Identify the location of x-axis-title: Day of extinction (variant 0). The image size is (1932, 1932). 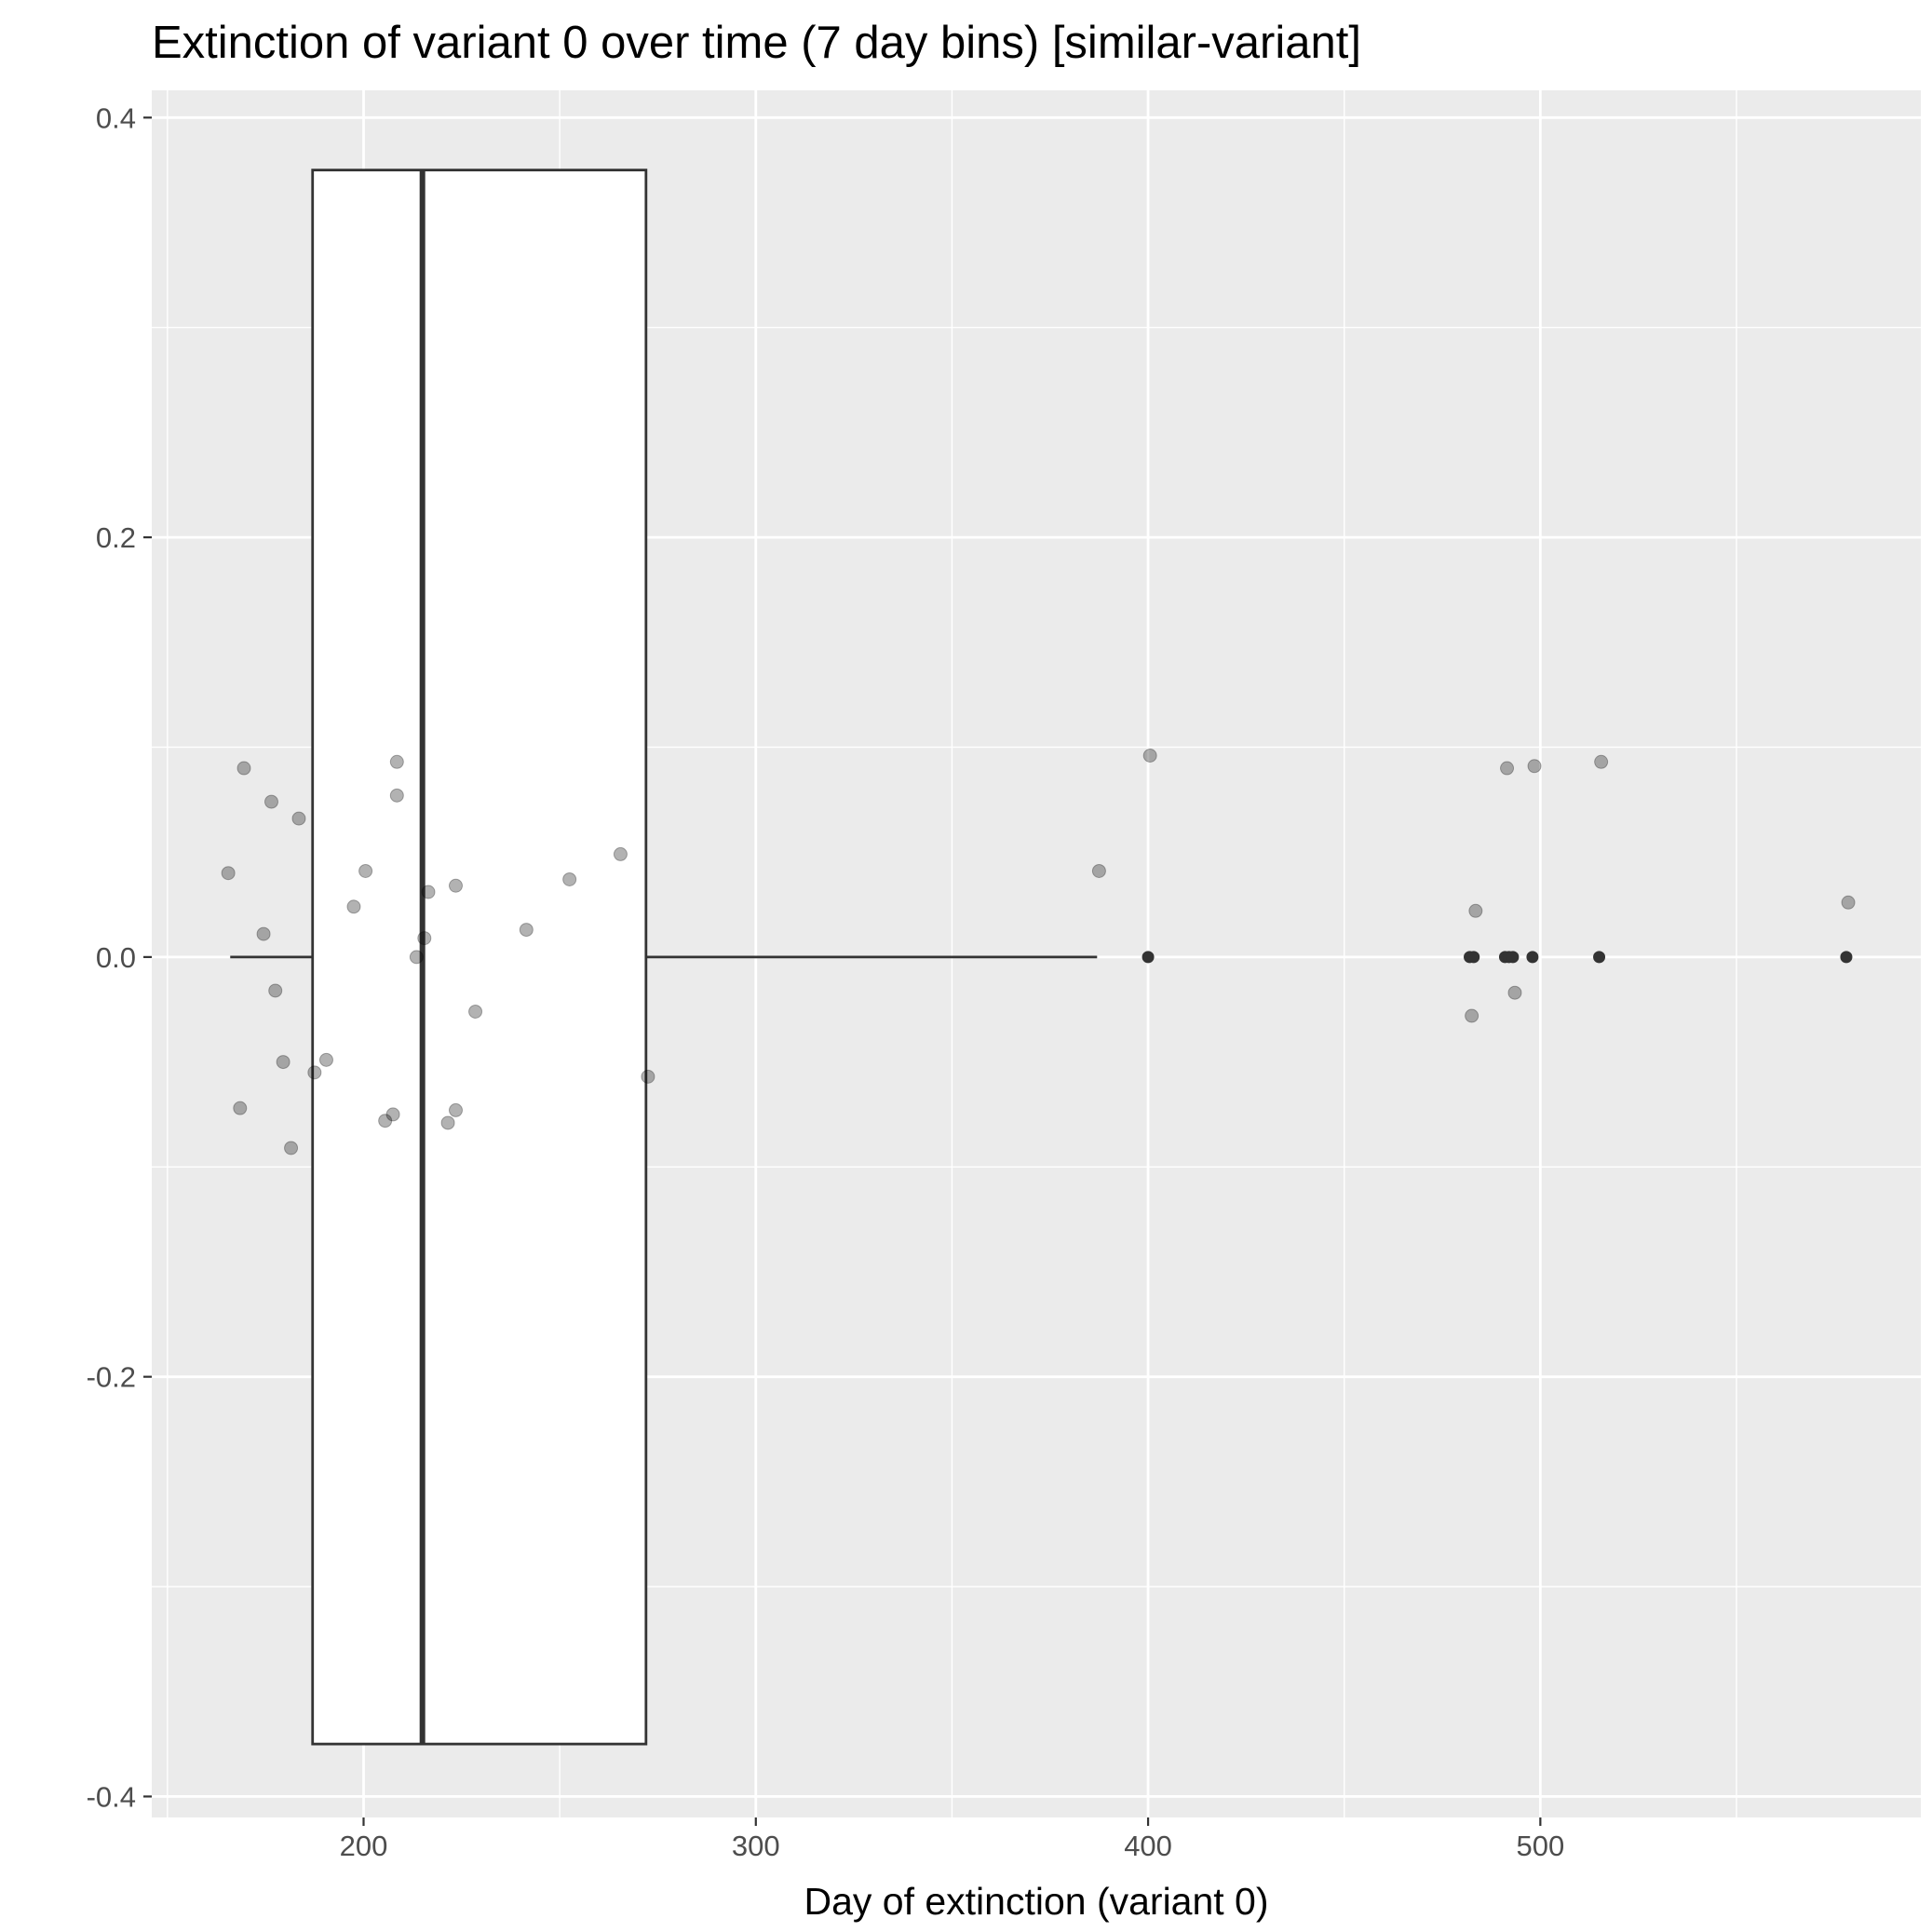
(1036, 1901).